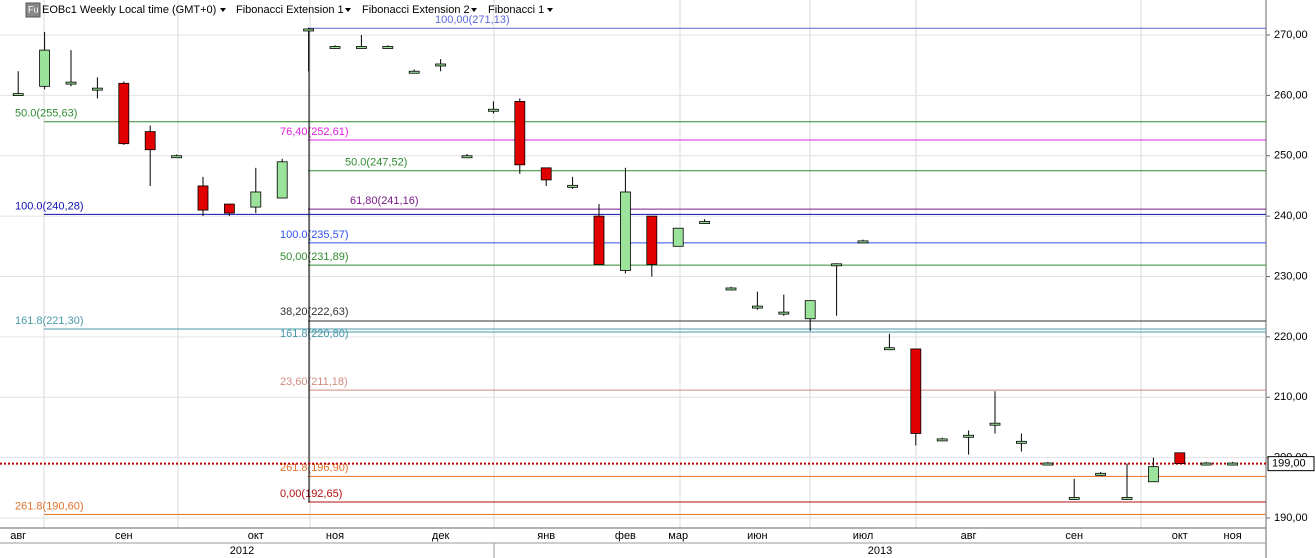 This screenshot has width=1316, height=558. Describe the element at coordinates (1291, 518) in the screenshot. I see `y-tick-label: 190,00` at that location.